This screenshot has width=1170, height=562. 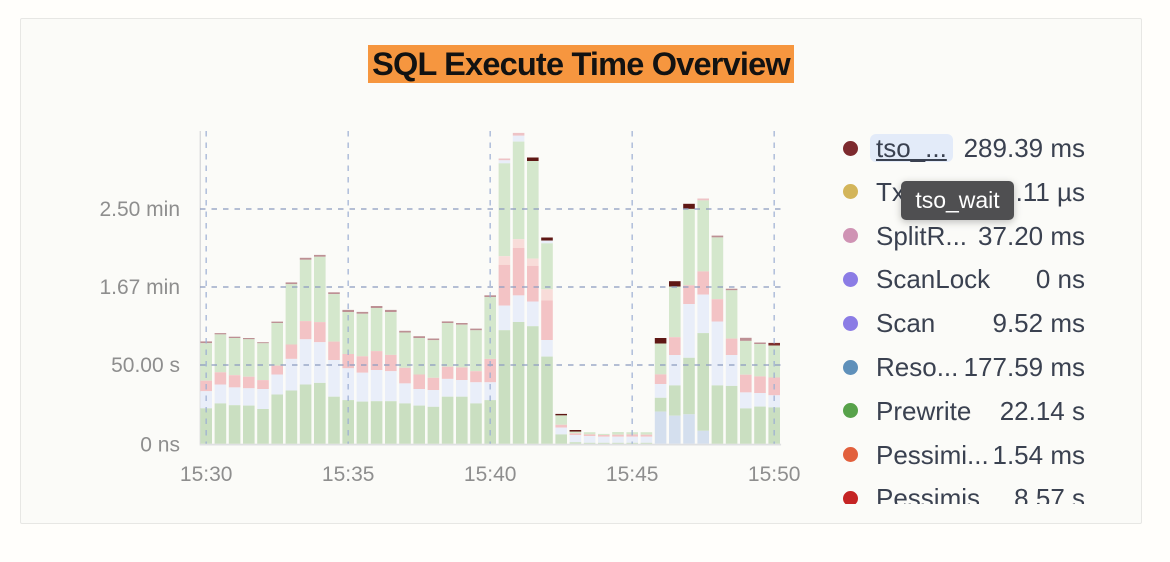 What do you see at coordinates (348, 474) in the screenshot?
I see `svg-text: 15:35` at bounding box center [348, 474].